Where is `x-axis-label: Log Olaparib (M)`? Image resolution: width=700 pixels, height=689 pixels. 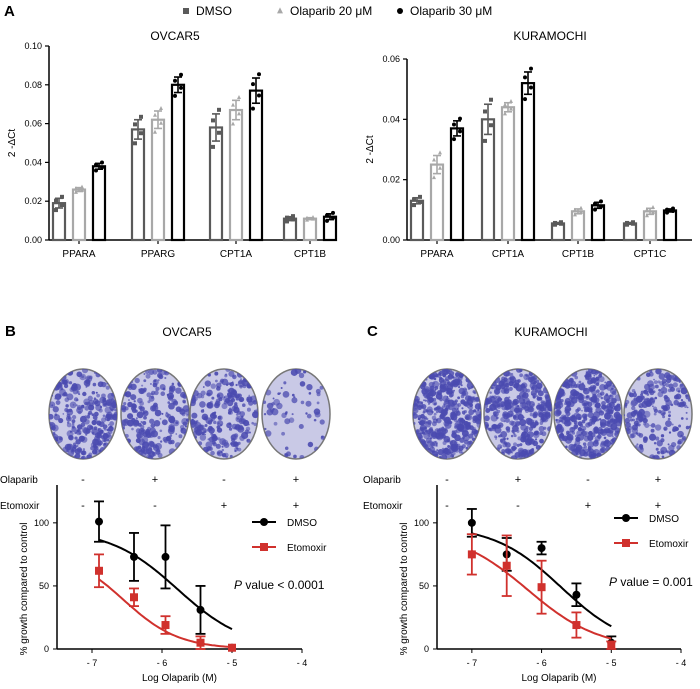 x-axis-label: Log Olaparib (M) is located at coordinates (558, 678).